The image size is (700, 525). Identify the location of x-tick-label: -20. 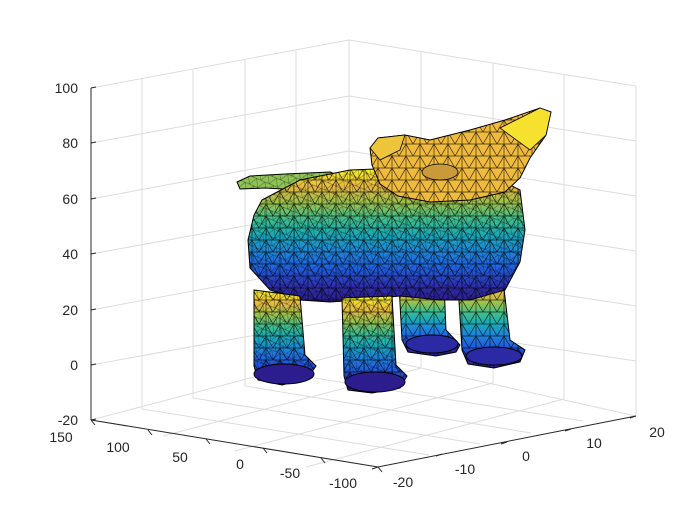
(403, 482).